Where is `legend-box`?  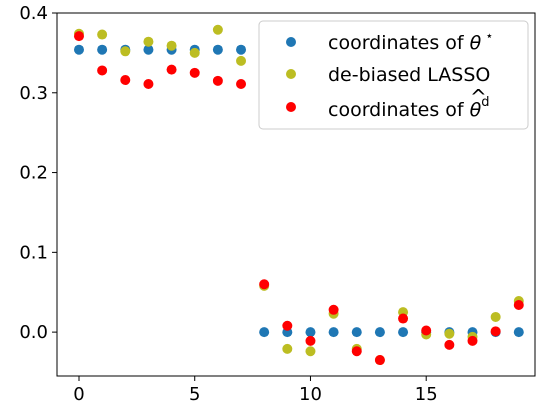
legend-box is located at coordinates (393, 75).